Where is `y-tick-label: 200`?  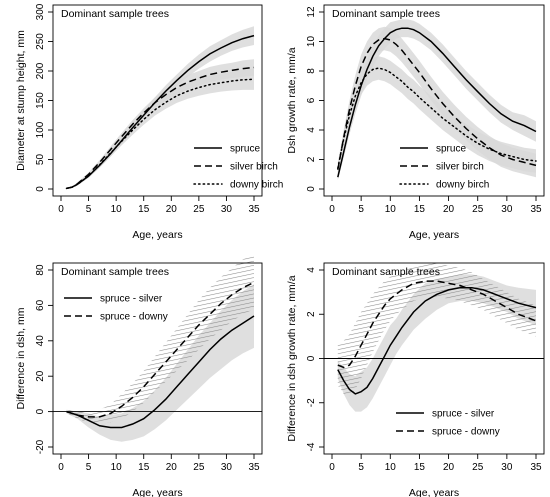 y-tick-label: 200 is located at coordinates (40, 70).